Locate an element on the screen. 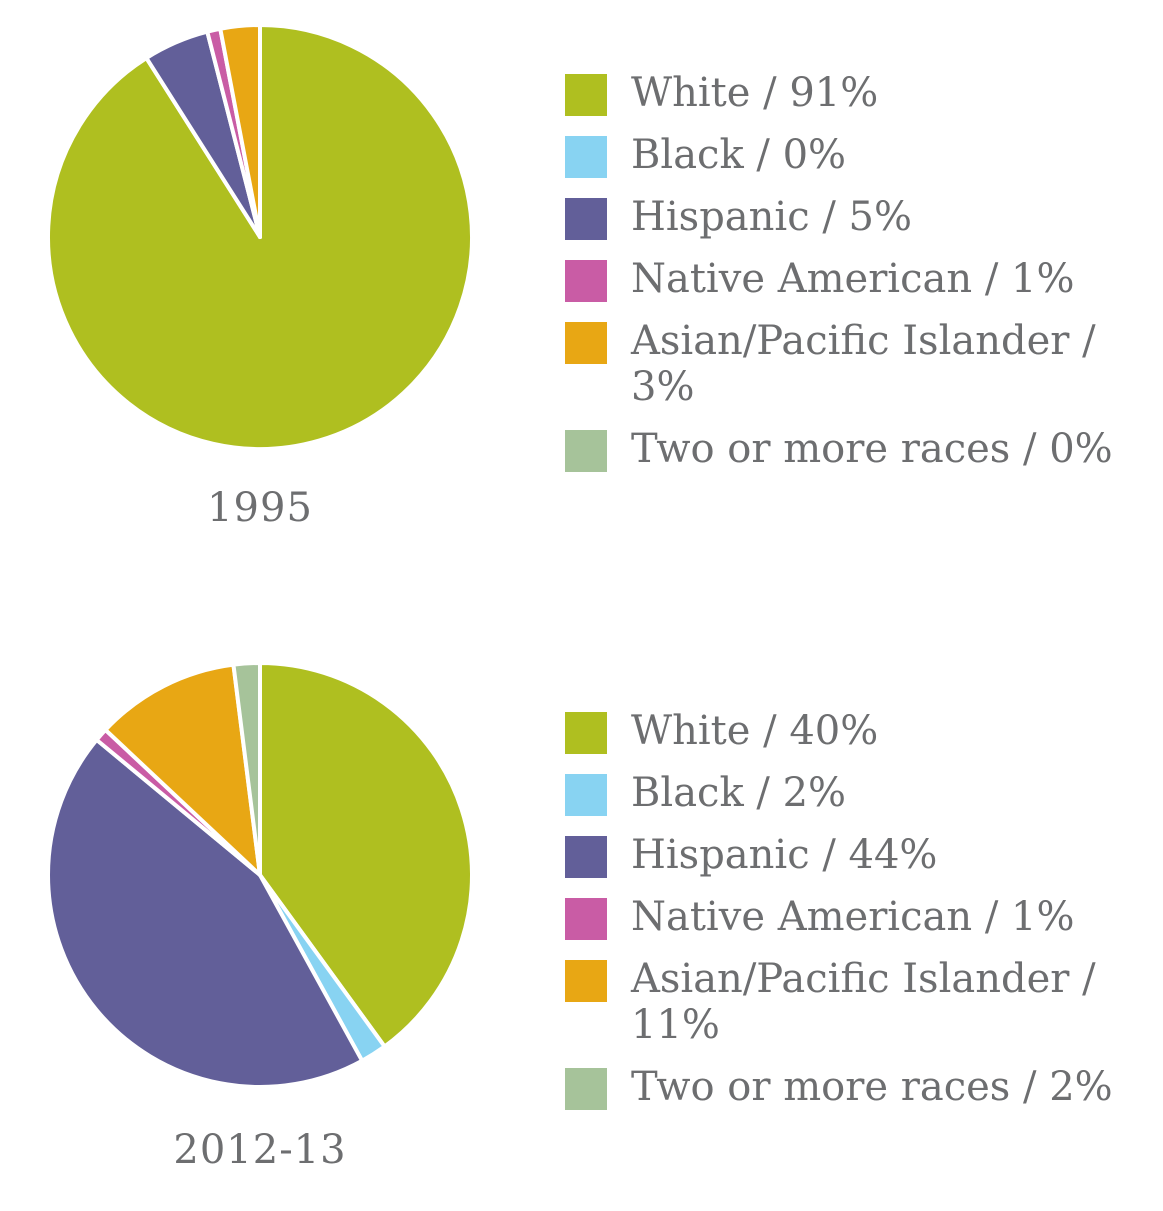  legend-item-asian: Asian/Pacific Islander / 11% is located at coordinates (855, 1002).